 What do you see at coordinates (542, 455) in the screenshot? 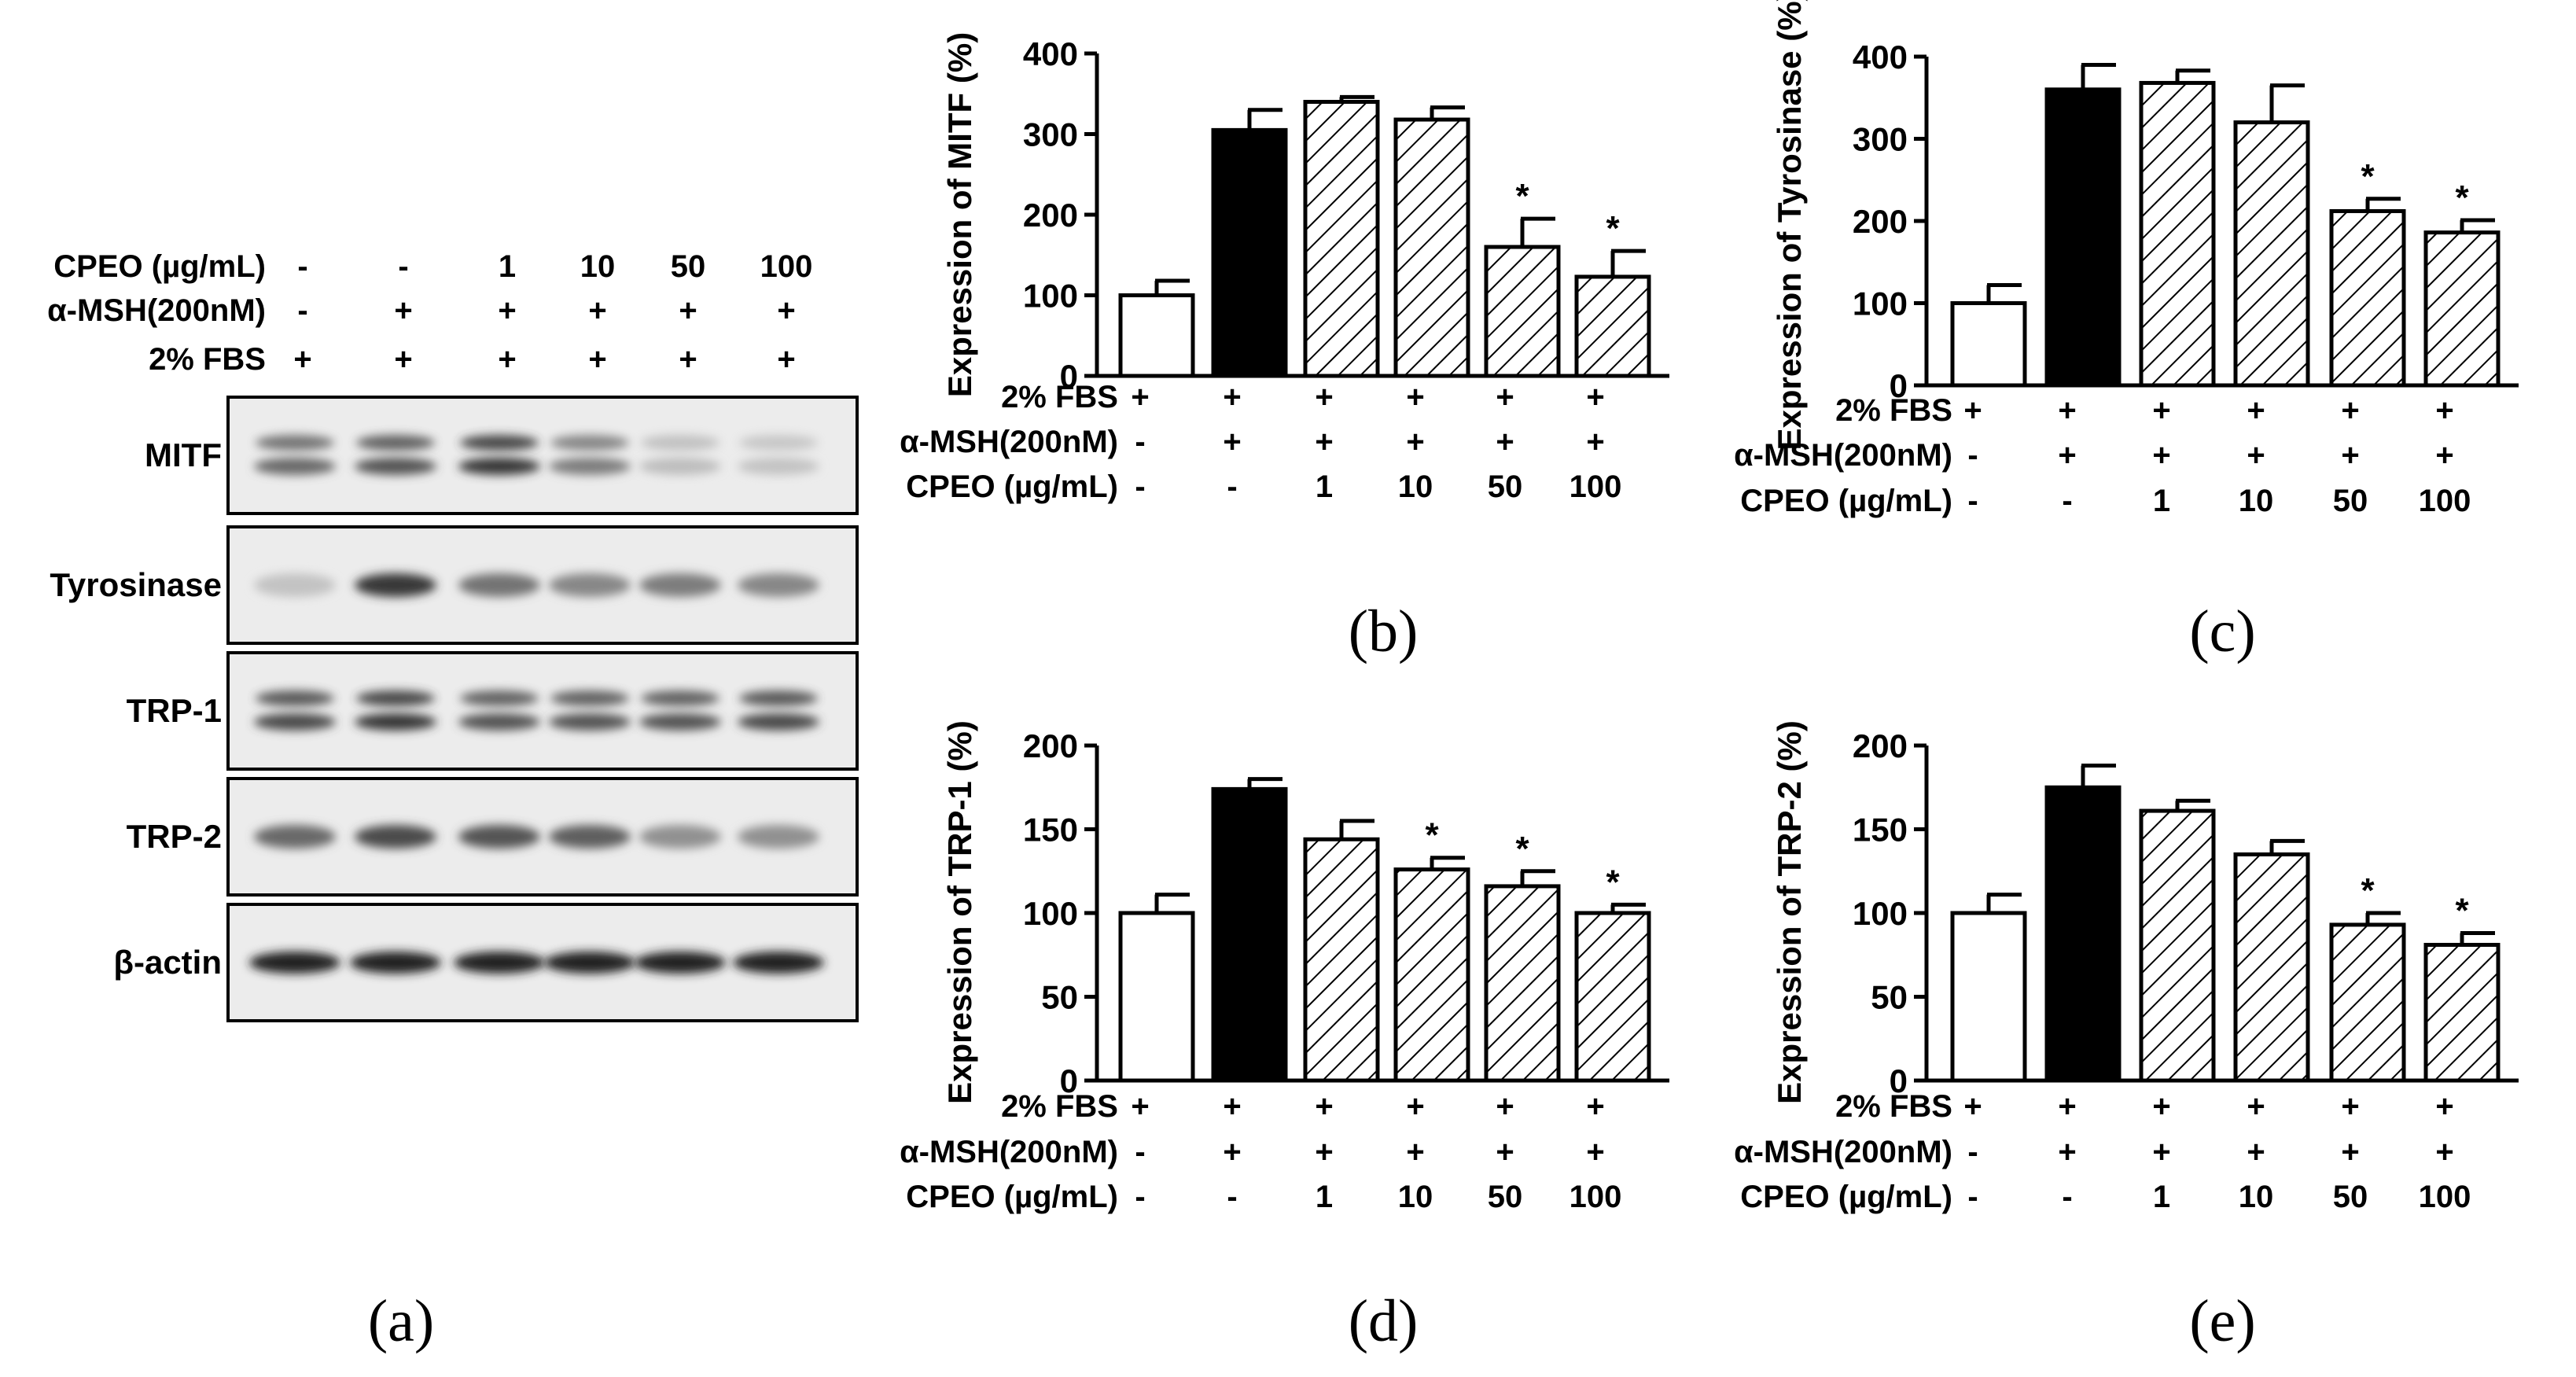
I see `blot-strip` at bounding box center [542, 455].